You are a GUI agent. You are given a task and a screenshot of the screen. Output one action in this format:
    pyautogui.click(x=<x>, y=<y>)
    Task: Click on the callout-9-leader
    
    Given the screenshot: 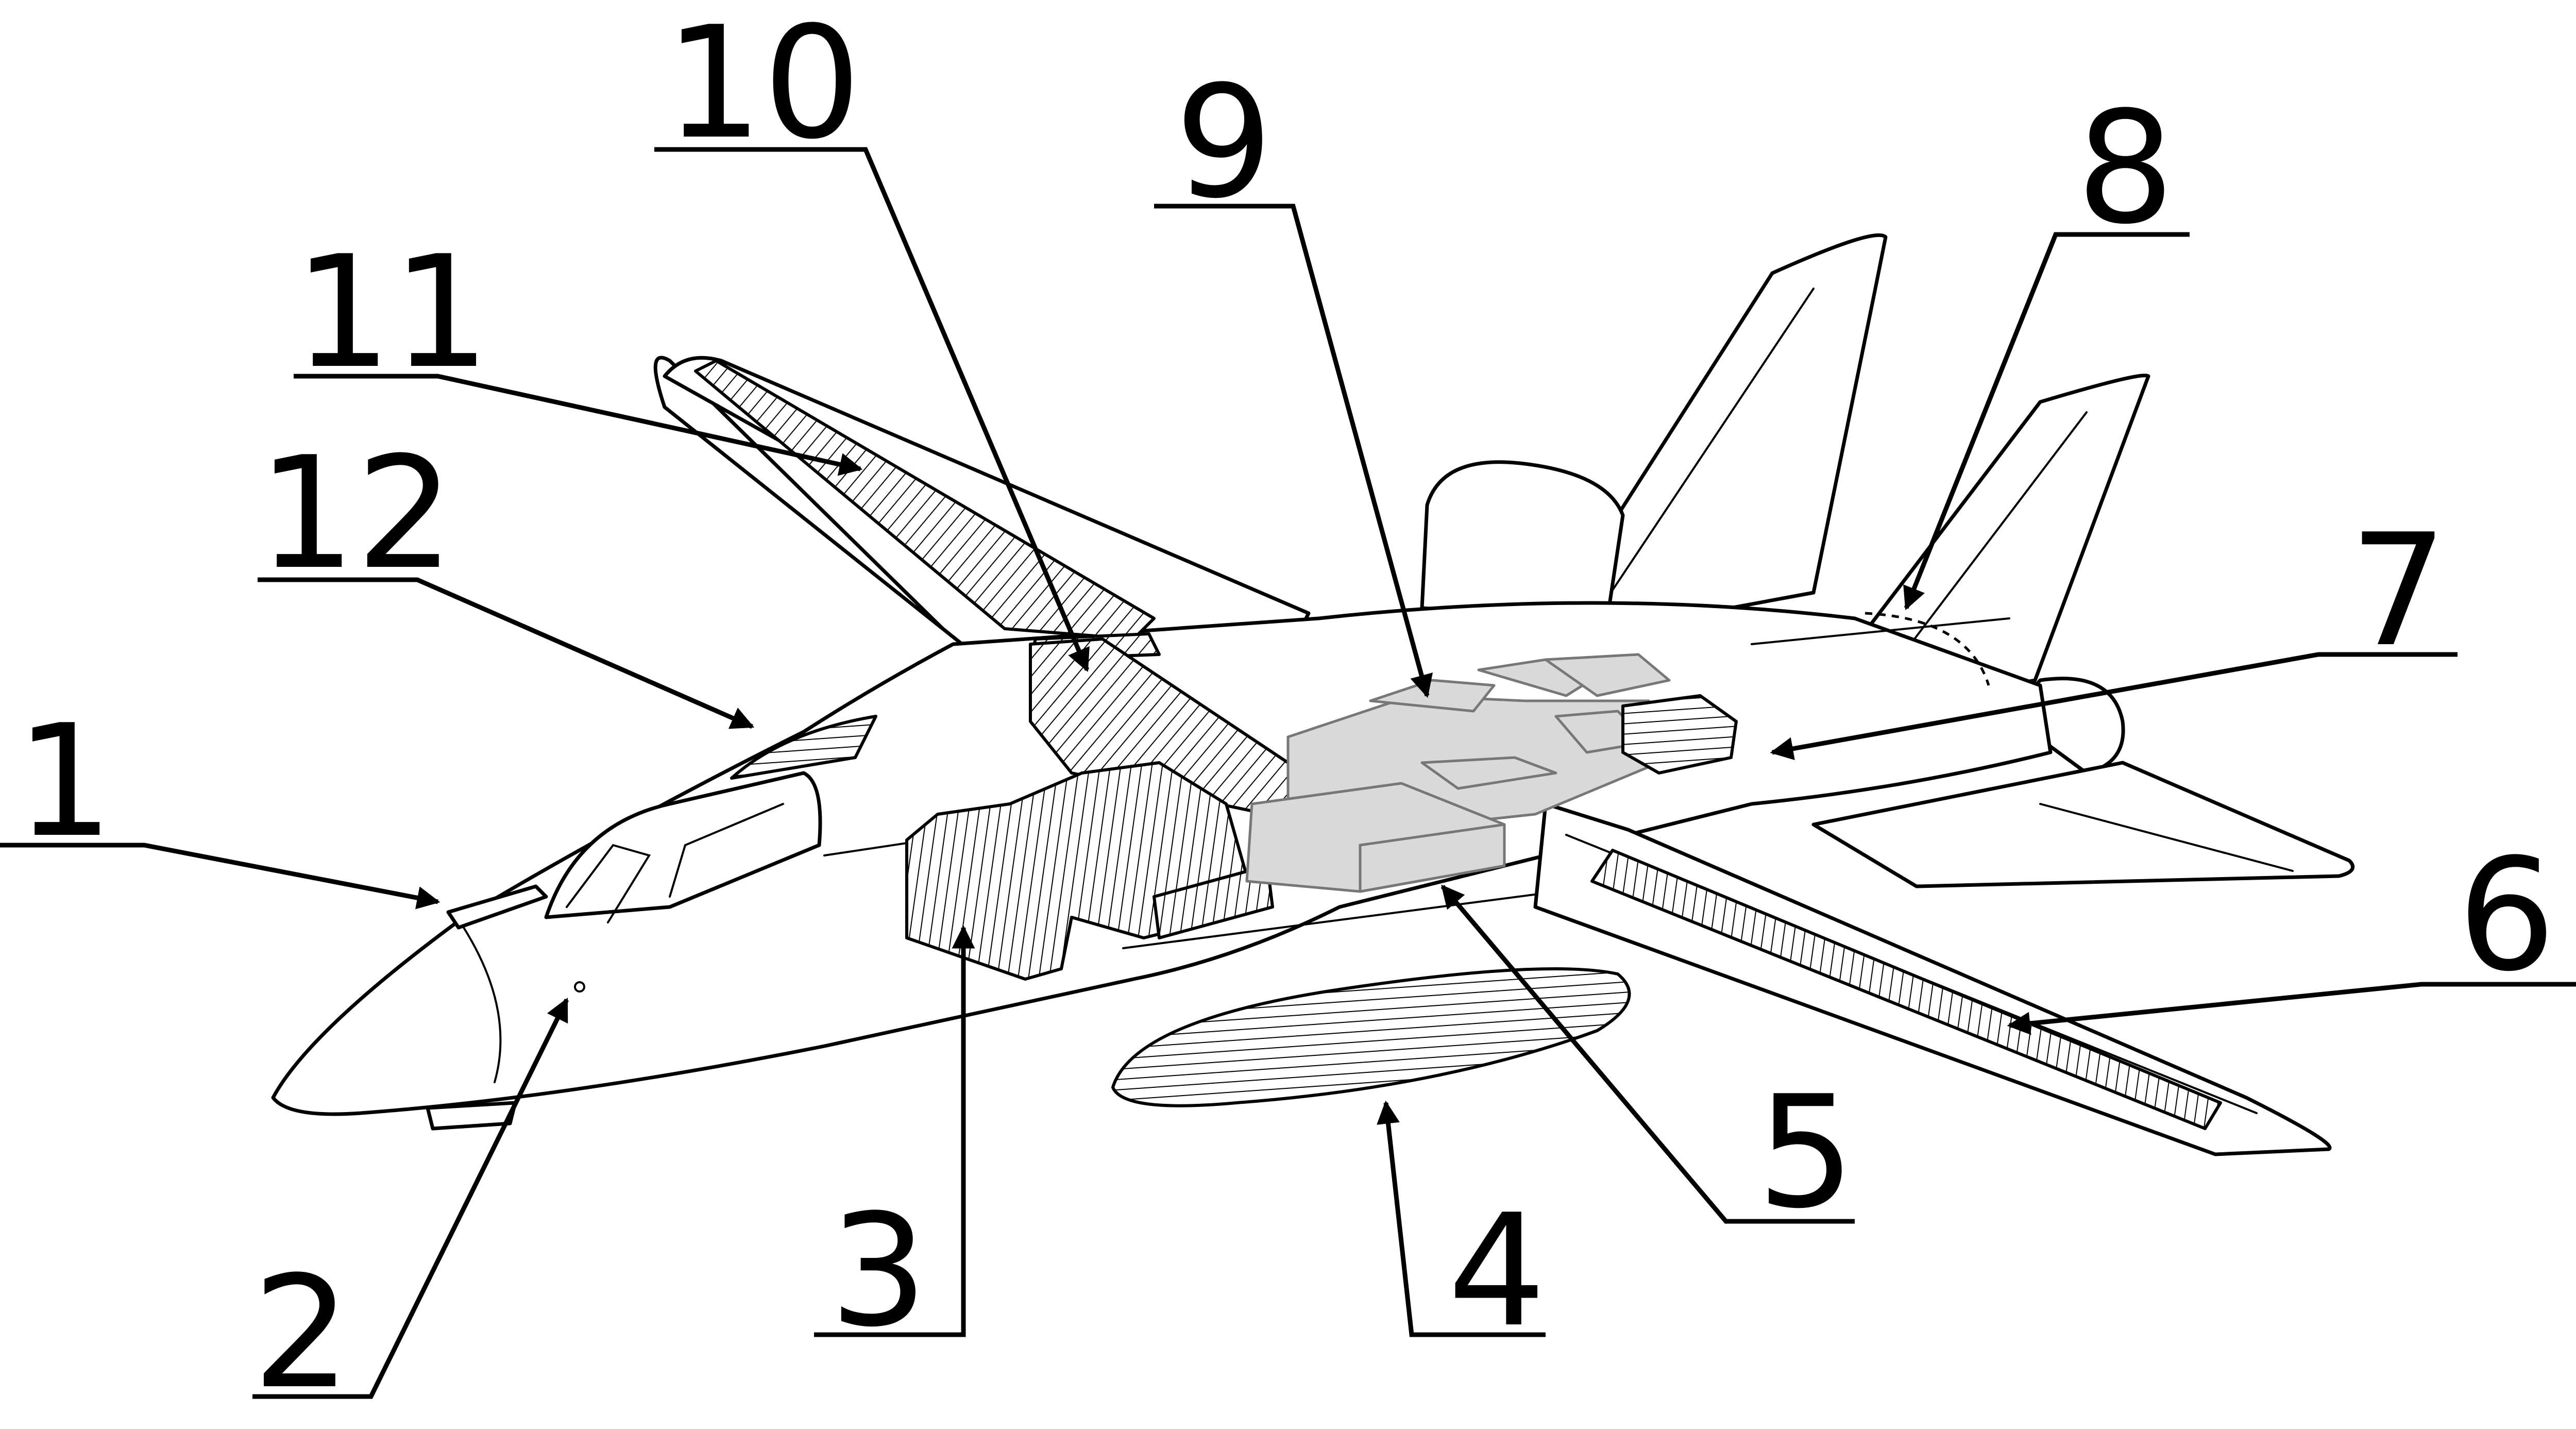 What is the action you would take?
    pyautogui.click(x=1293, y=451)
    